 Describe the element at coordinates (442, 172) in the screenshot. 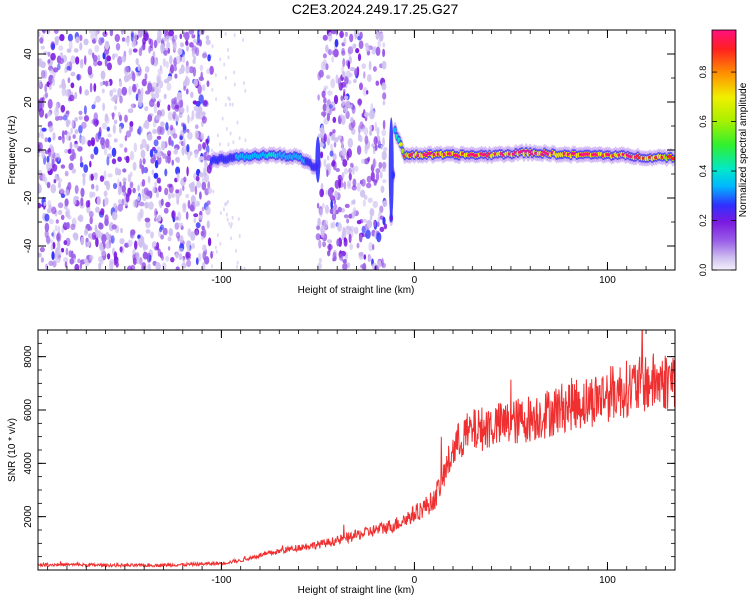

I see `signal-track` at that location.